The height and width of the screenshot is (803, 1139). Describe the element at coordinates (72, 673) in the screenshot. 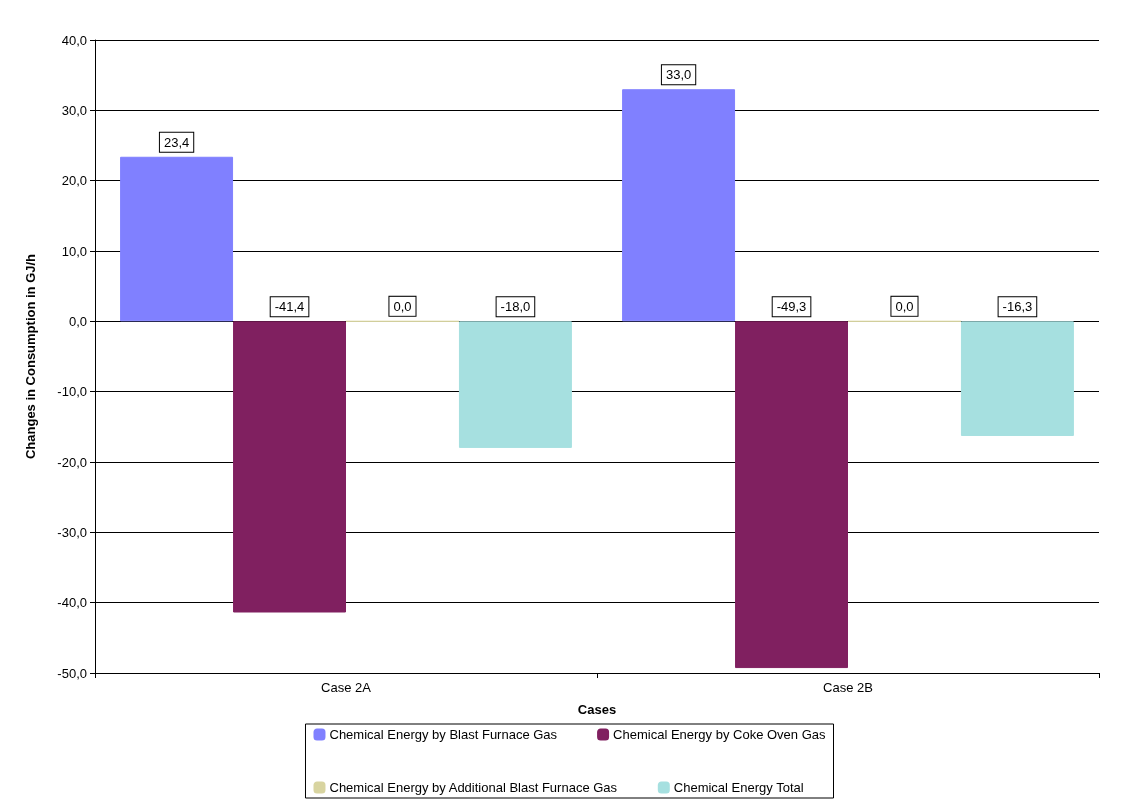

I see `y-tick-label: -50,0` at that location.